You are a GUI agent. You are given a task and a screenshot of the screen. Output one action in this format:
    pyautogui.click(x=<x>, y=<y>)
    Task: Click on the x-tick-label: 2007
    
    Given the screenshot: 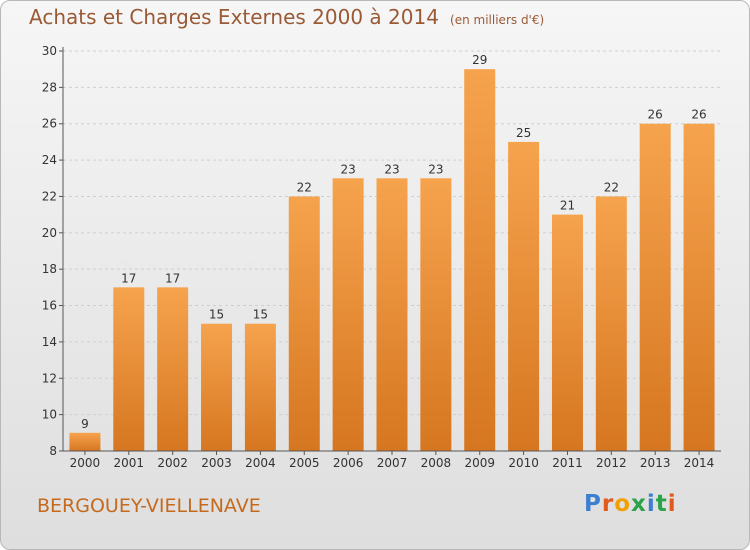 What is the action you would take?
    pyautogui.click(x=392, y=463)
    